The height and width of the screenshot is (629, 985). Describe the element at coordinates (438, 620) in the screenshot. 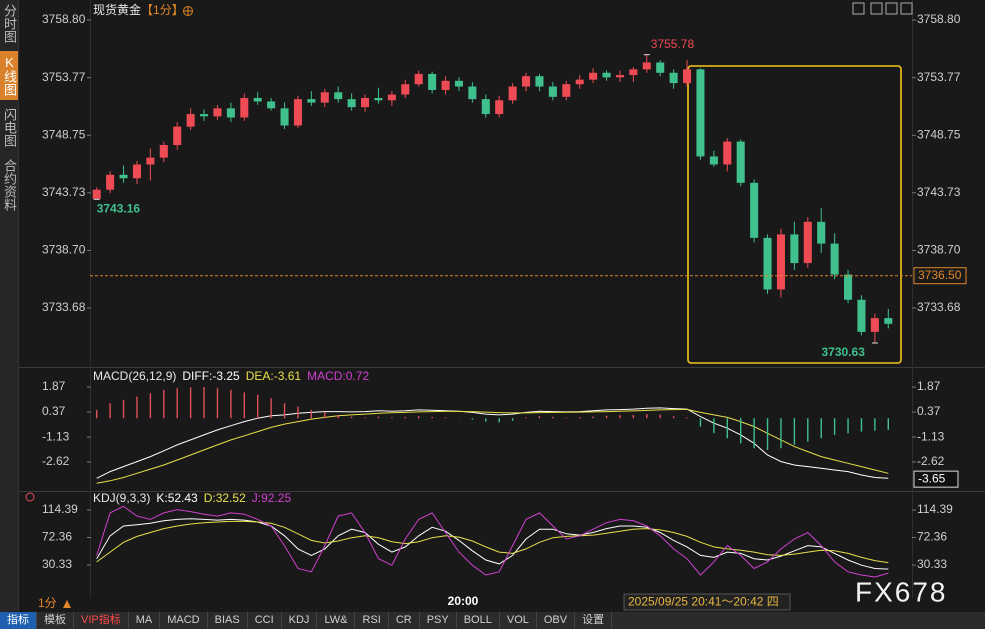

I see `toolbar-item: PSY` at that location.